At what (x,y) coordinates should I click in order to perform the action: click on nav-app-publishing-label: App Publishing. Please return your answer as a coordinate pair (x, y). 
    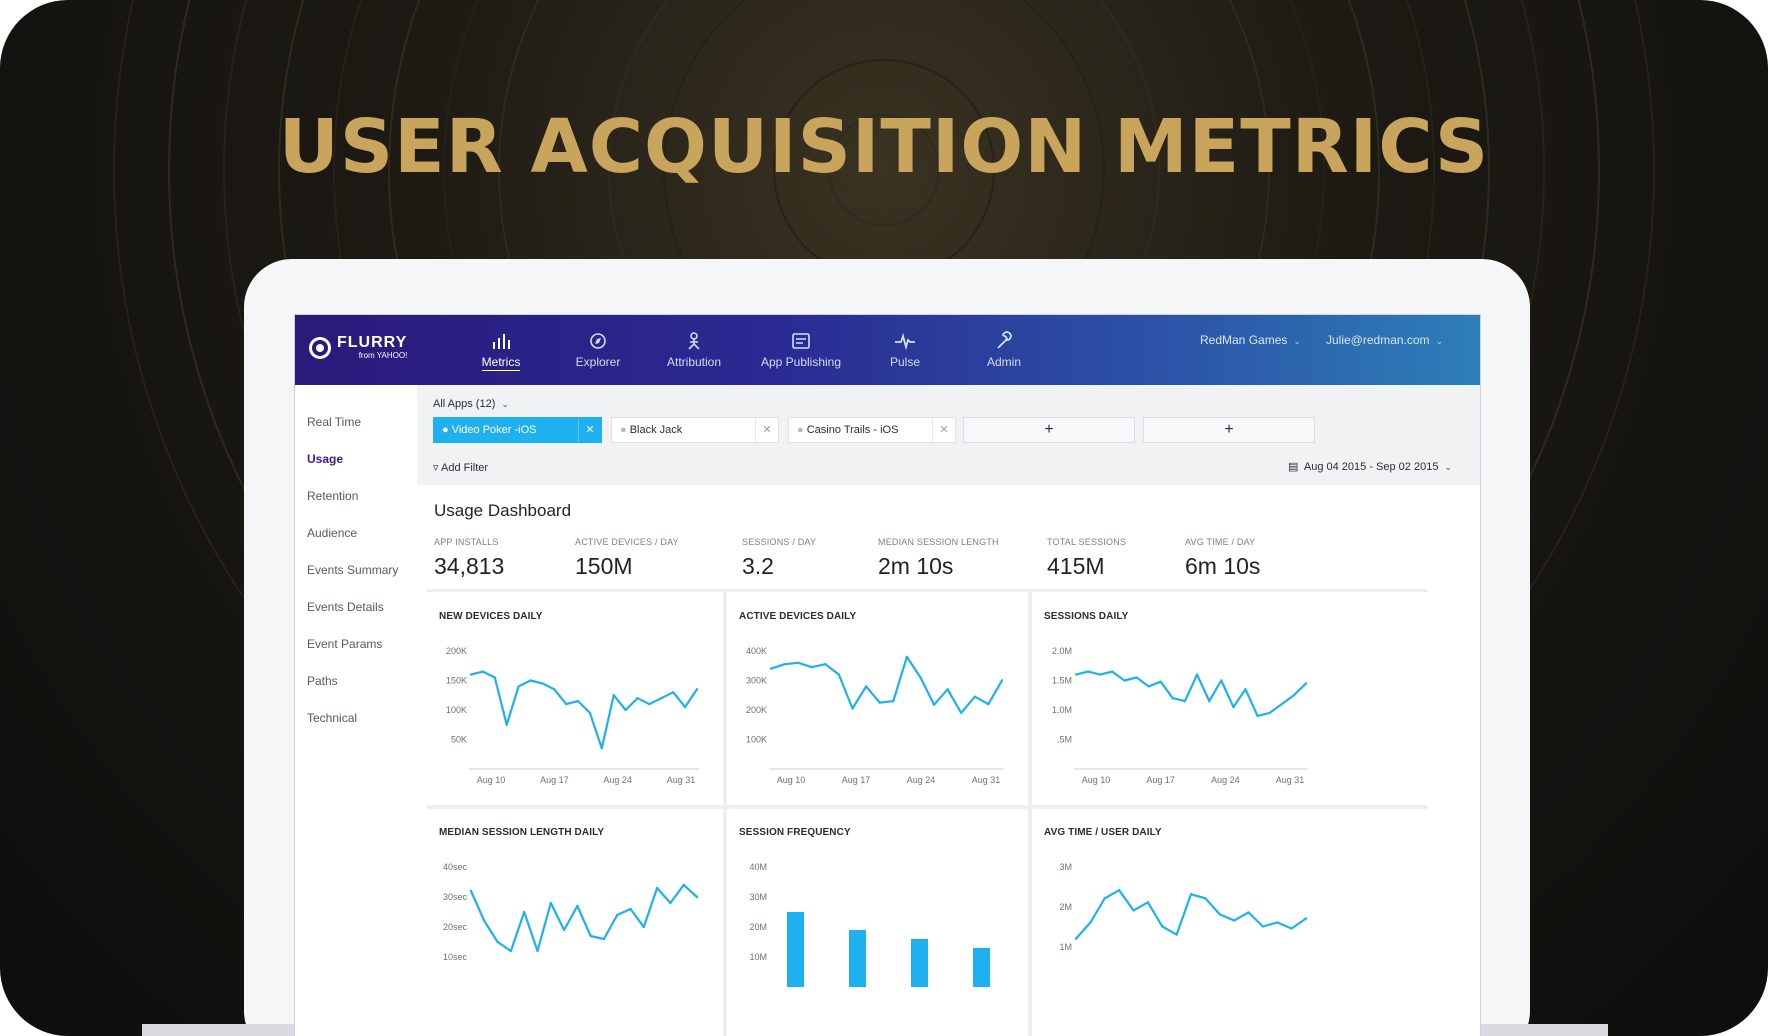
    Looking at the image, I should click on (801, 362).